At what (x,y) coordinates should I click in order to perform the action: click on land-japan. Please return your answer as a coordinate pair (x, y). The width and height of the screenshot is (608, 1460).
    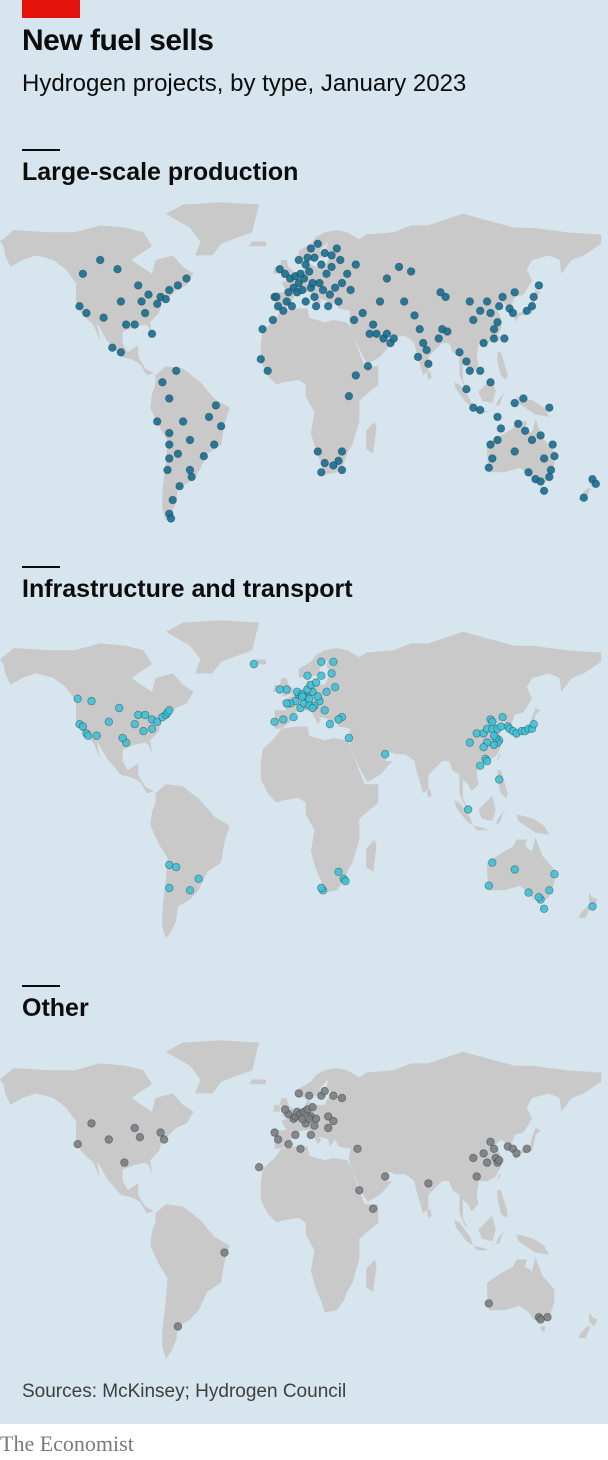
    Looking at the image, I should click on (527, 1144).